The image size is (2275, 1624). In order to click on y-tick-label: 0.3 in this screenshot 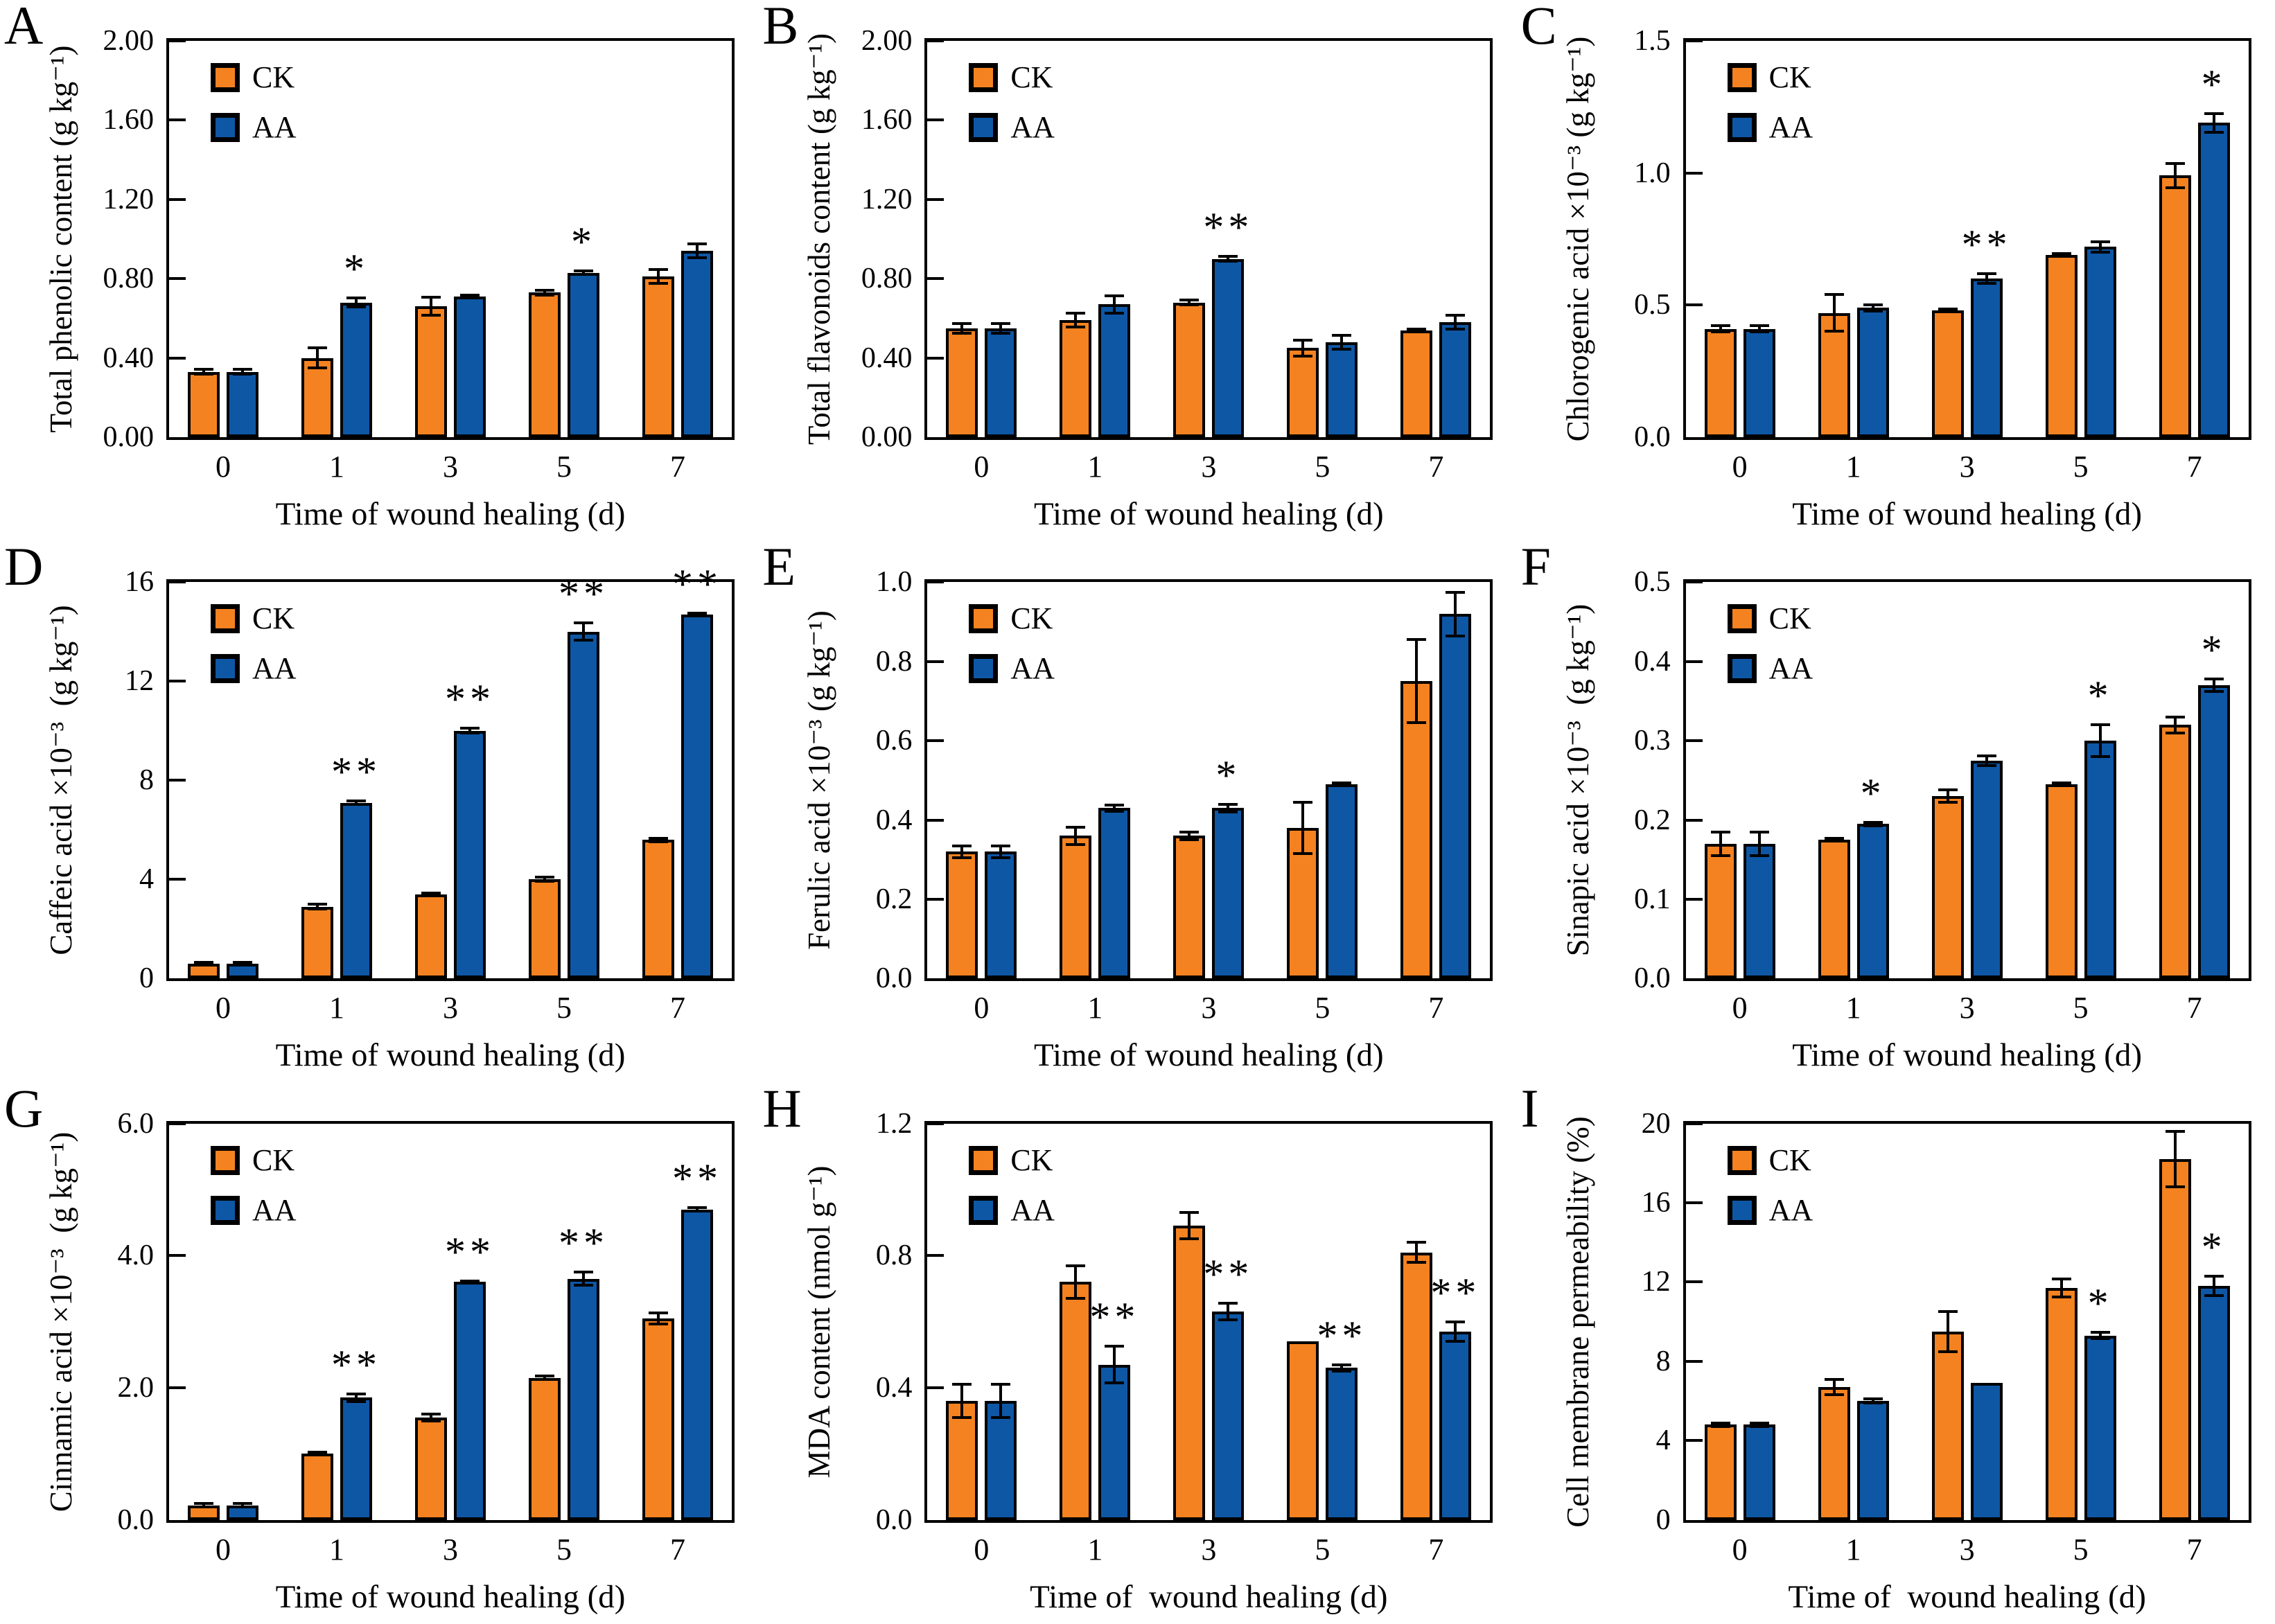, I will do `click(1652, 741)`.